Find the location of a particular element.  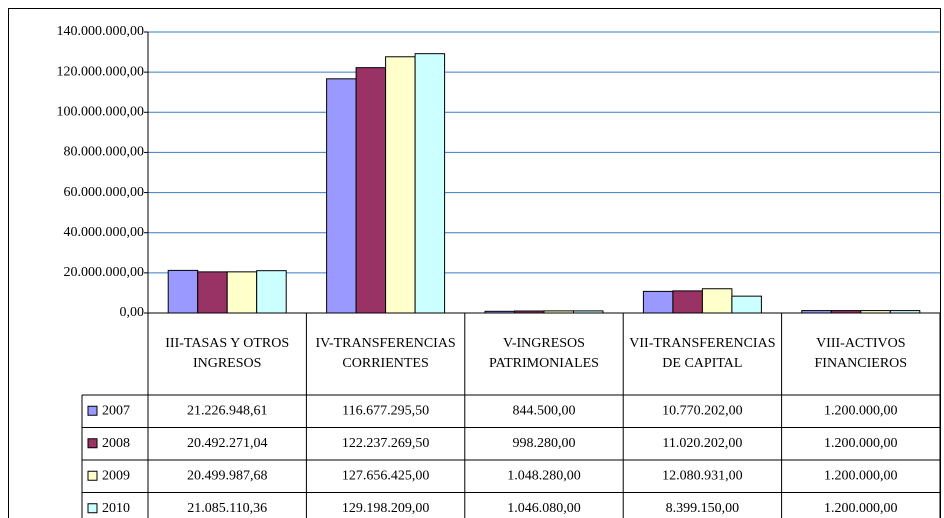

legend-label: 2007 is located at coordinates (116, 410).